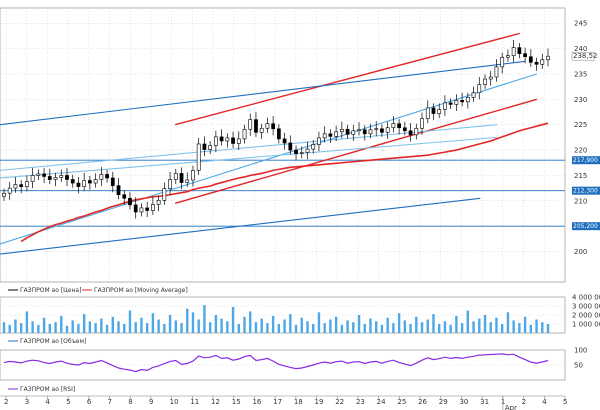 Image resolution: width=600 pixels, height=410 pixels. What do you see at coordinates (463, 402) in the screenshot?
I see `date-tick-label: 30` at bounding box center [463, 402].